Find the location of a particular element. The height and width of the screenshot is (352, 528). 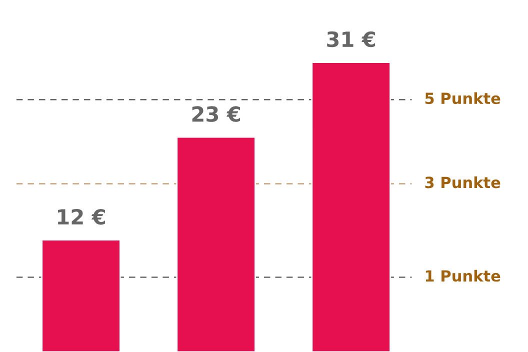

data-label: 12 € is located at coordinates (81, 216).